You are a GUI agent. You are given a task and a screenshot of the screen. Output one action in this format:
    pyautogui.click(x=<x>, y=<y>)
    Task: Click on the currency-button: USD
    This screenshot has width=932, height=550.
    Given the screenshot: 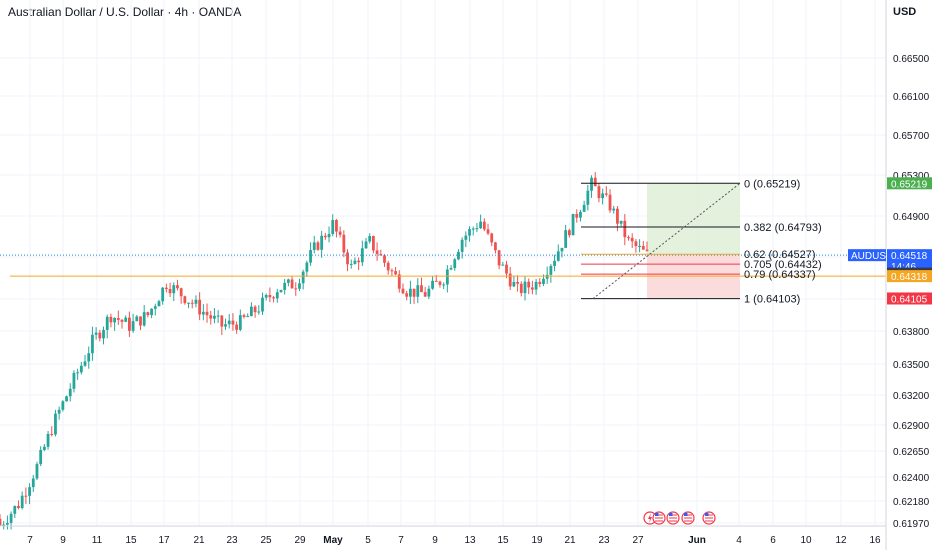 What is the action you would take?
    pyautogui.click(x=905, y=12)
    